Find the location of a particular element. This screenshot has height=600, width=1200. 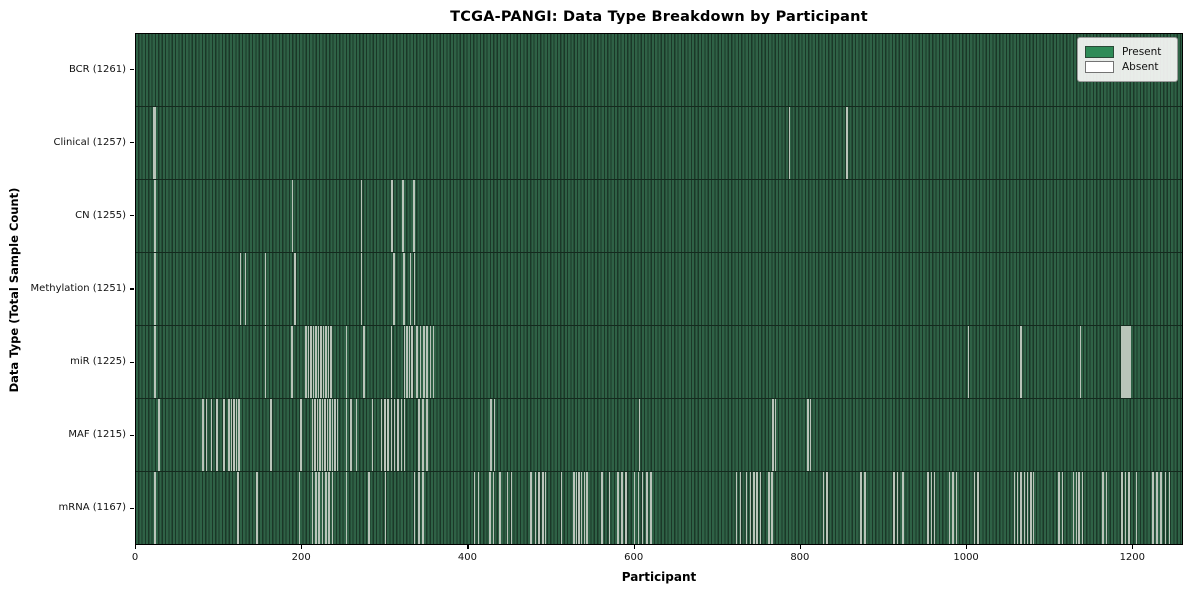

x-tick-label: 0 is located at coordinates (135, 557).